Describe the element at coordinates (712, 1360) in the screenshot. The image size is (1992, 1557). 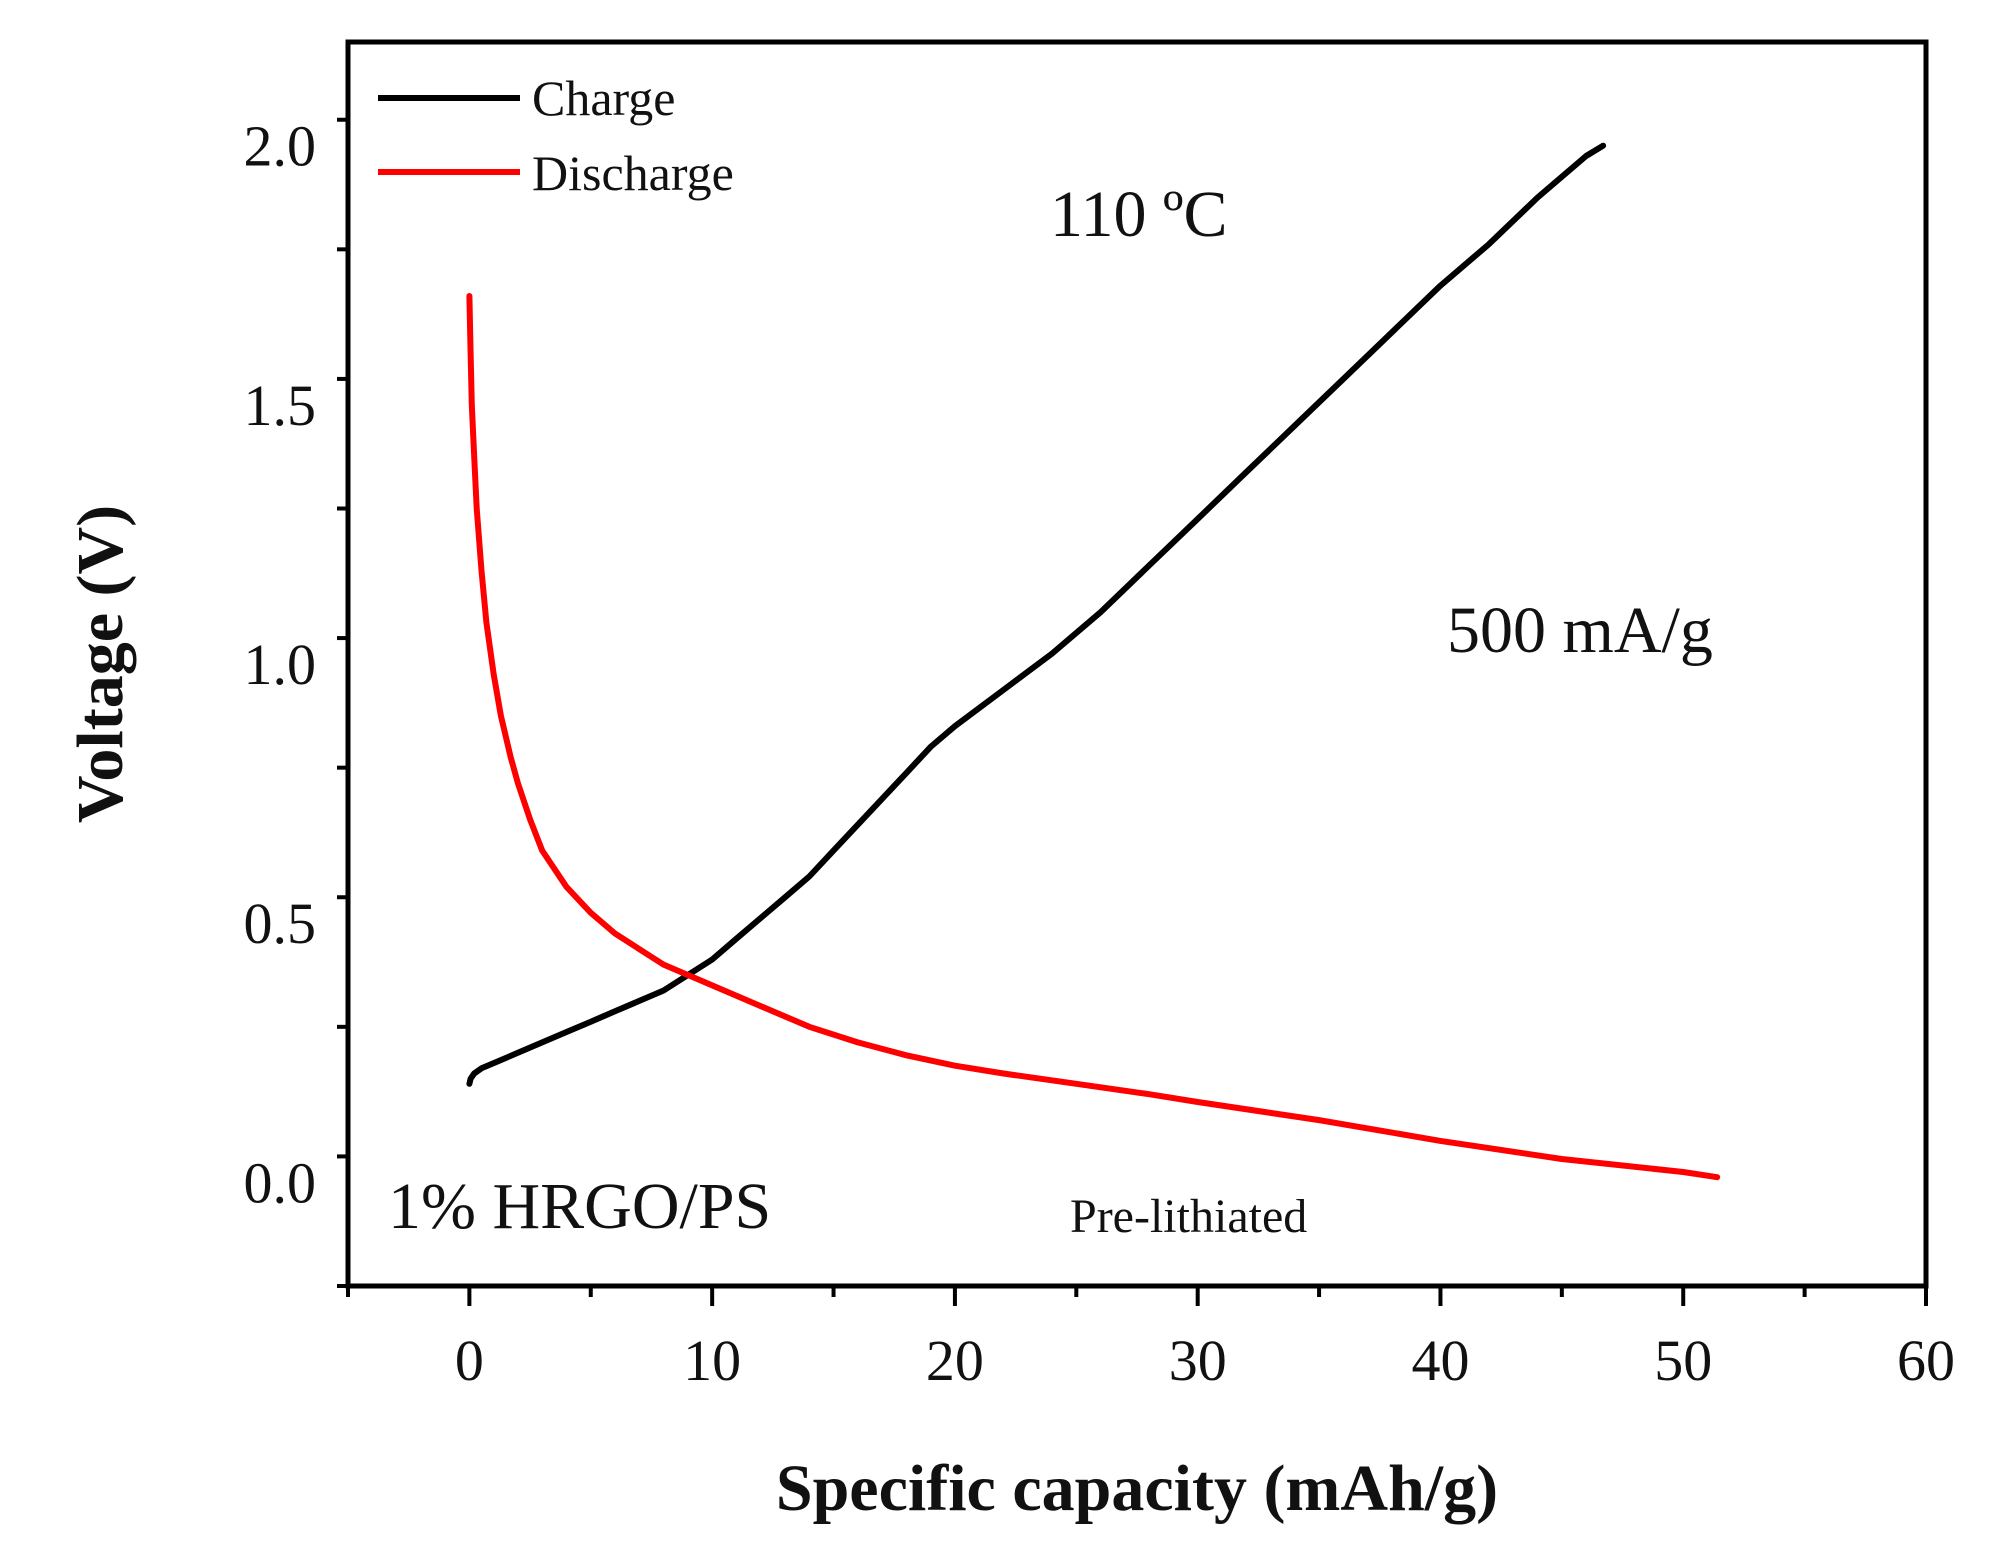
I see `x-tick-label-10: 10` at that location.